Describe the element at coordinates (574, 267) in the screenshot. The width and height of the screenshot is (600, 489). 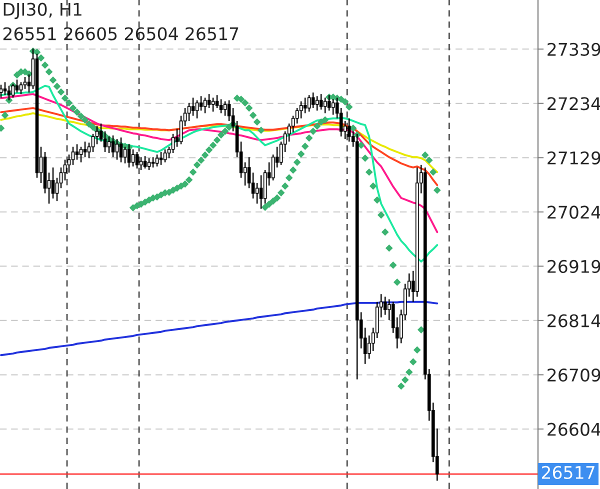
I see `y-tick-label: 26919` at that location.